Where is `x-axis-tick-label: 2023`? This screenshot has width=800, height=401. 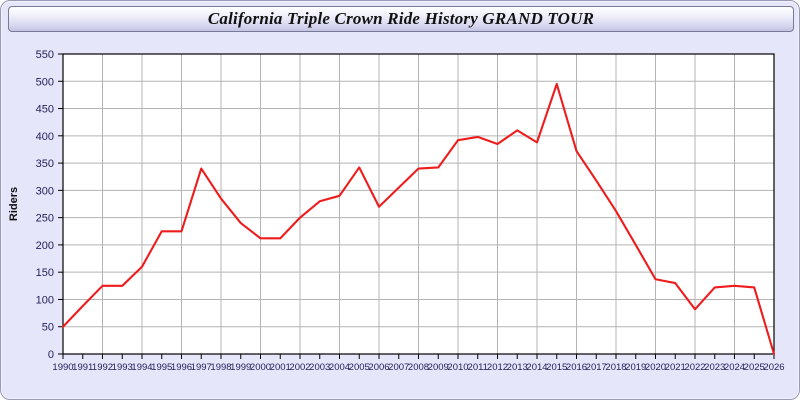 x-axis-tick-label: 2023 is located at coordinates (714, 367).